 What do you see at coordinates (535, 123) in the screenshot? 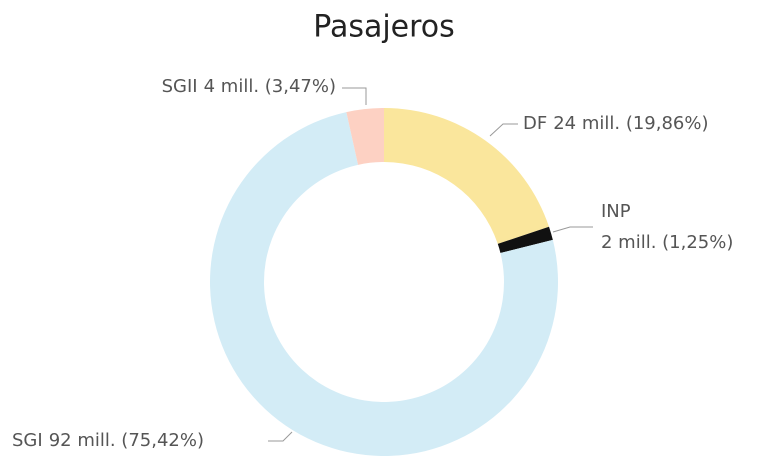
I see `slice-category: DF` at bounding box center [535, 123].